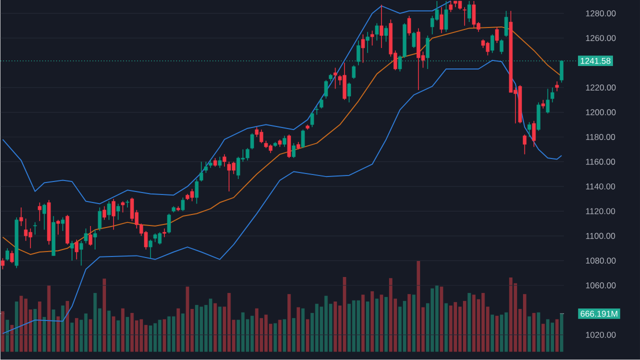  I want to click on y-tick-label: 1280.00, so click(601, 13).